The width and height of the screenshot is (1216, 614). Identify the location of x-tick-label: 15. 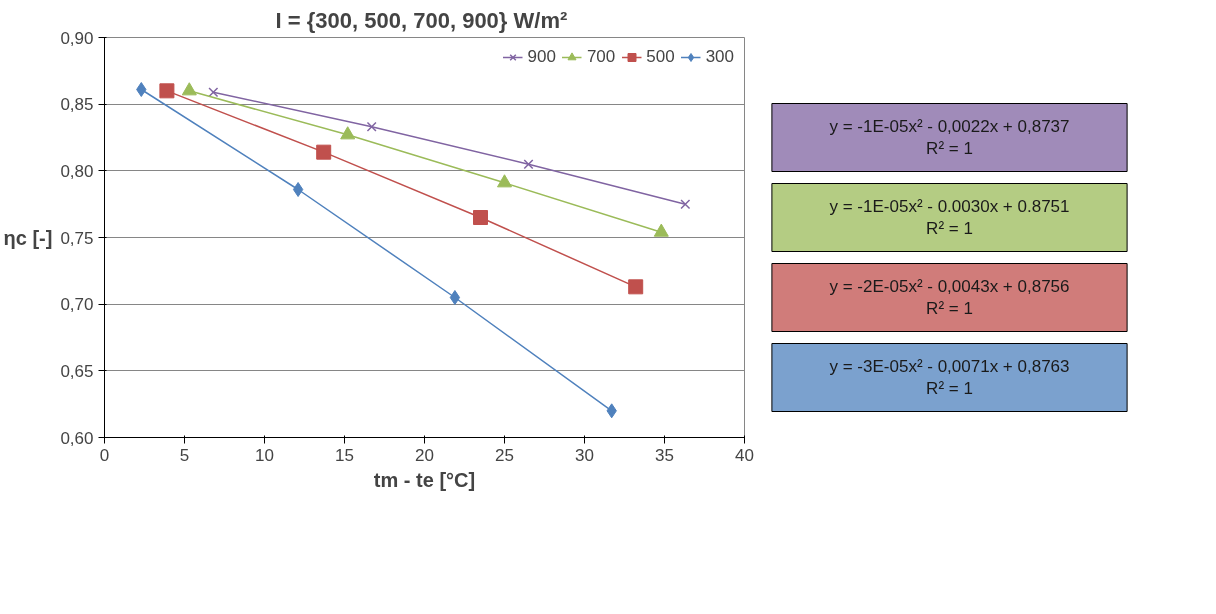
(344, 455).